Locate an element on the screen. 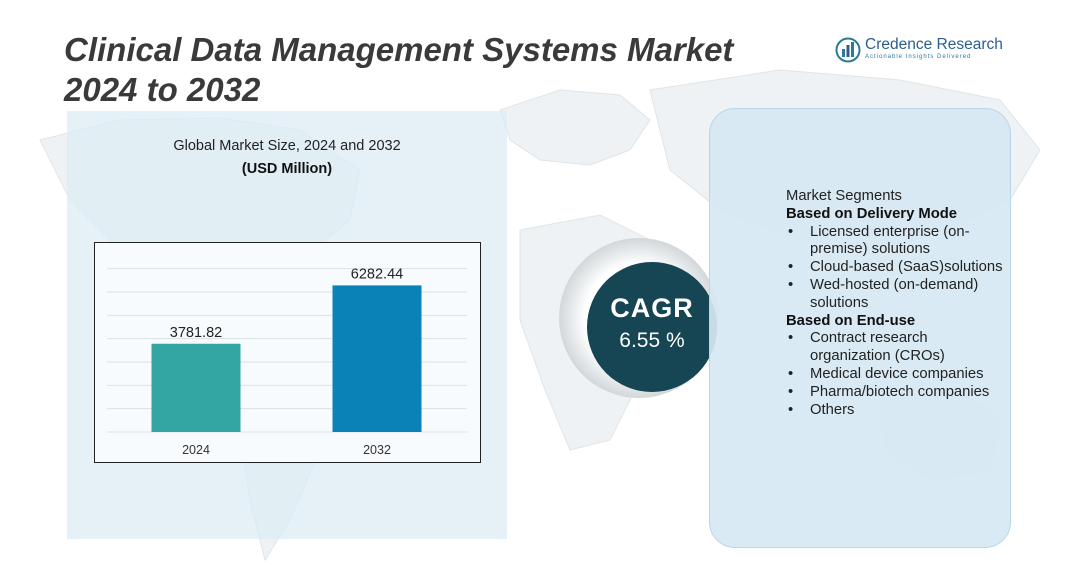 Image resolution: width=1078 pixels, height=572 pixels. chart-title: Global Market Size, 2024 and 2032 is located at coordinates (287, 146).